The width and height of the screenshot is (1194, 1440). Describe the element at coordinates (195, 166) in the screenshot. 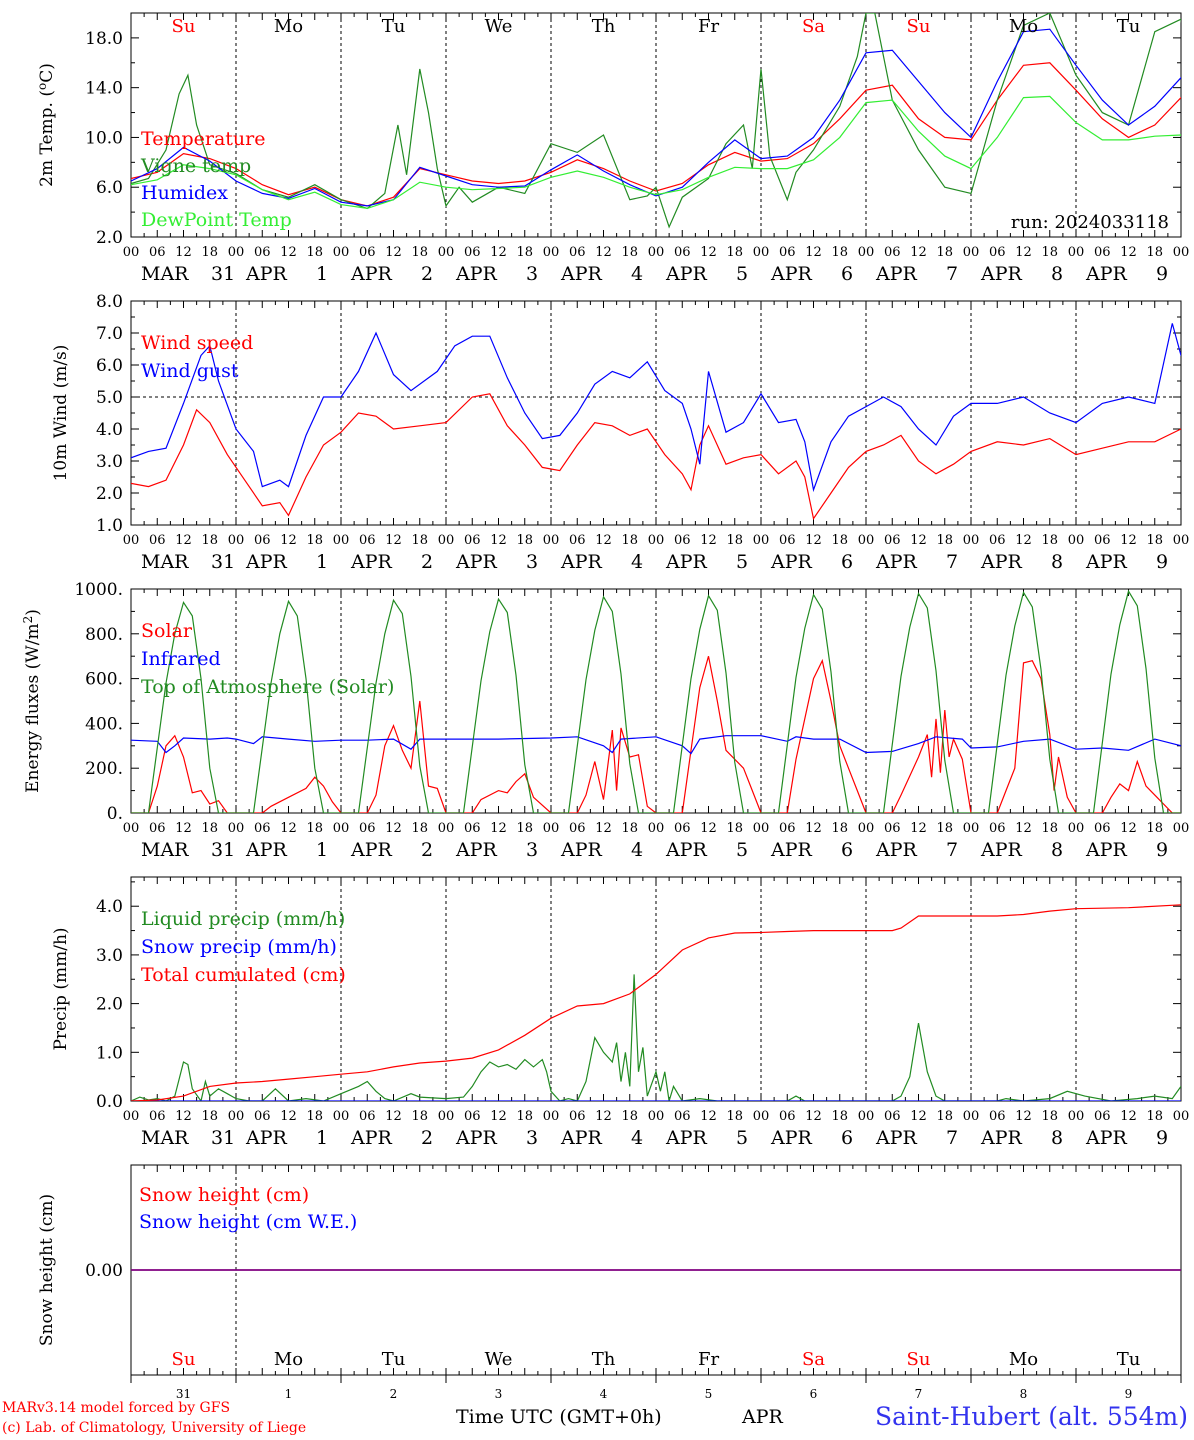

I see `legend-entry: Vigne temp` at that location.